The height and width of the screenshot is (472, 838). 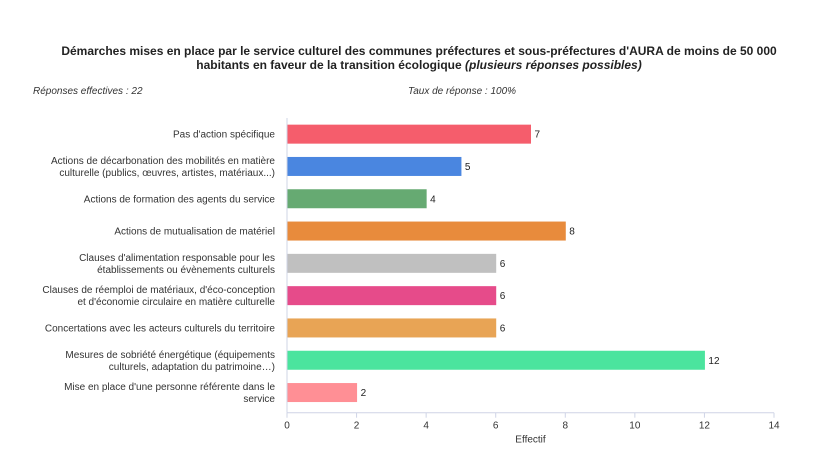 I want to click on data-label: 12, so click(x=714, y=361).